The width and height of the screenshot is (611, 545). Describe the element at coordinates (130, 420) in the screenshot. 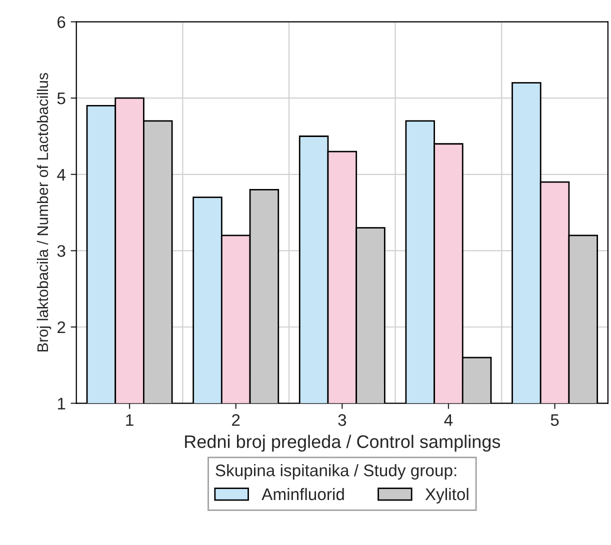

I see `x-tick-label: 1` at that location.